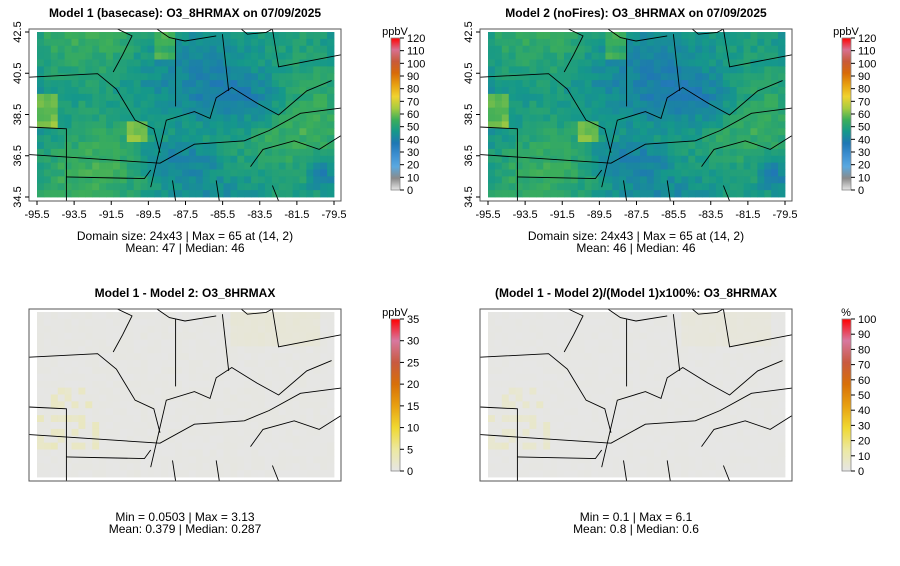 This screenshot has width=900, height=566. What do you see at coordinates (122, 331) in the screenshot?
I see `state-border` at bounding box center [122, 331].